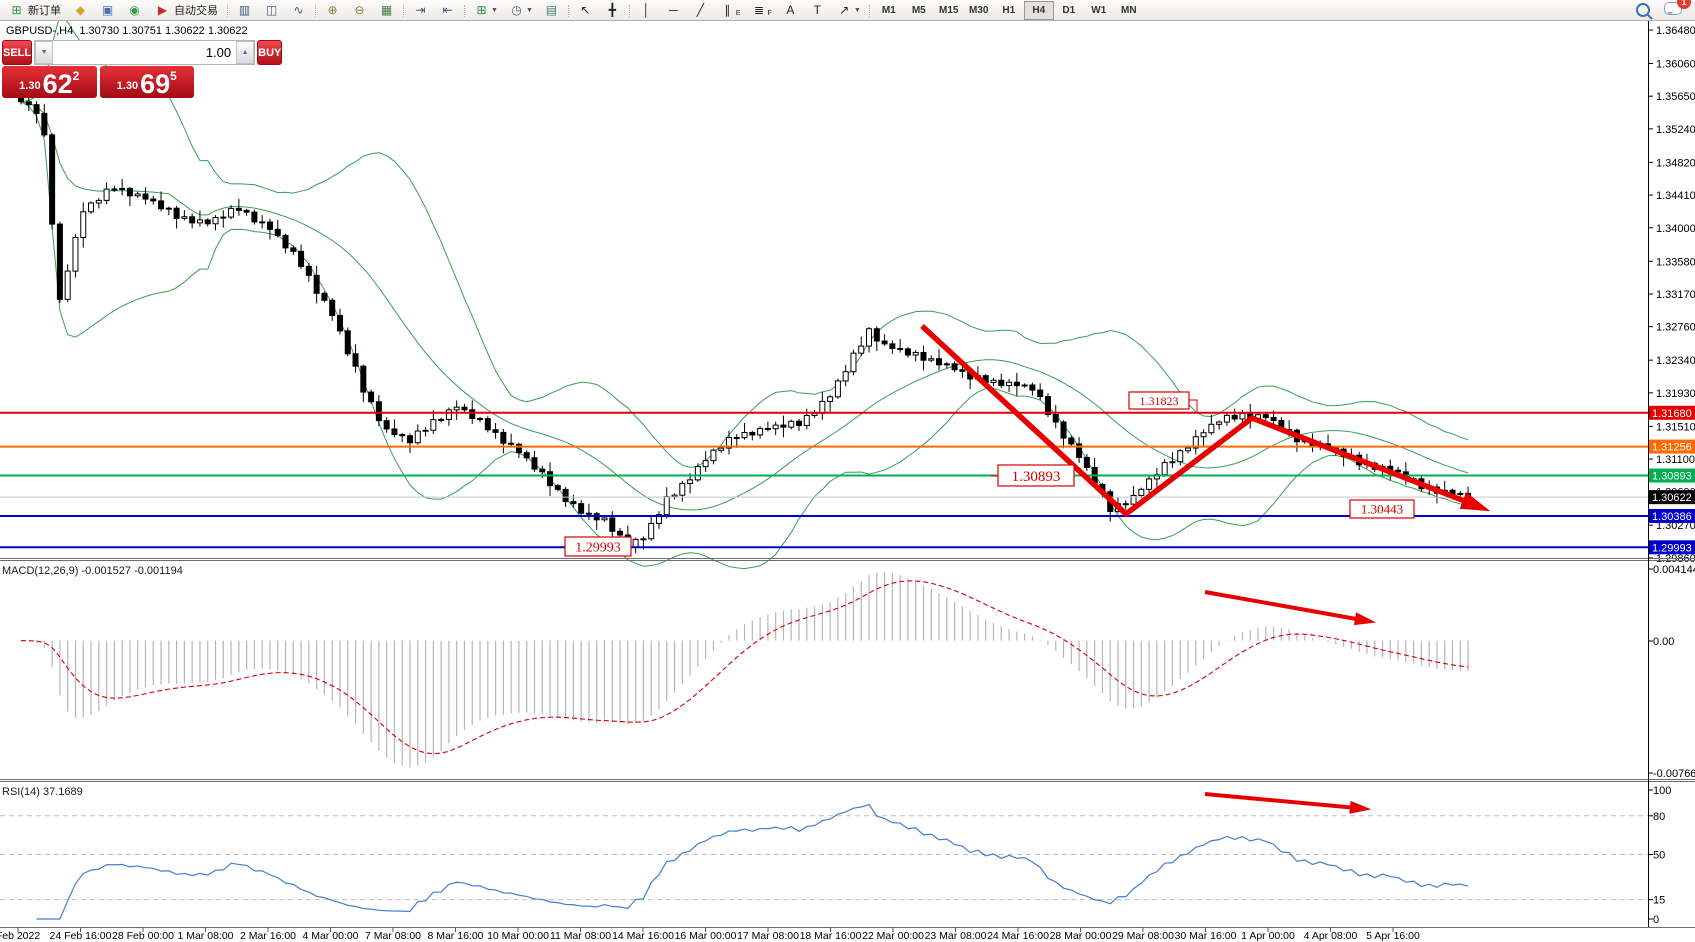 The height and width of the screenshot is (942, 1695). Describe the element at coordinates (134, 10) in the screenshot. I see `signals-button: ◉` at that location.